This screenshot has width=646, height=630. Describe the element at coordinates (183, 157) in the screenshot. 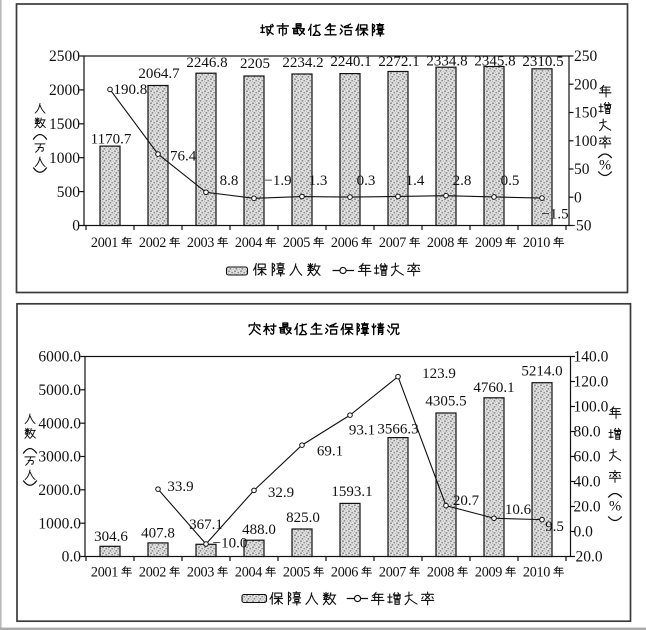

I see `svg-text: 76.4` at that location.